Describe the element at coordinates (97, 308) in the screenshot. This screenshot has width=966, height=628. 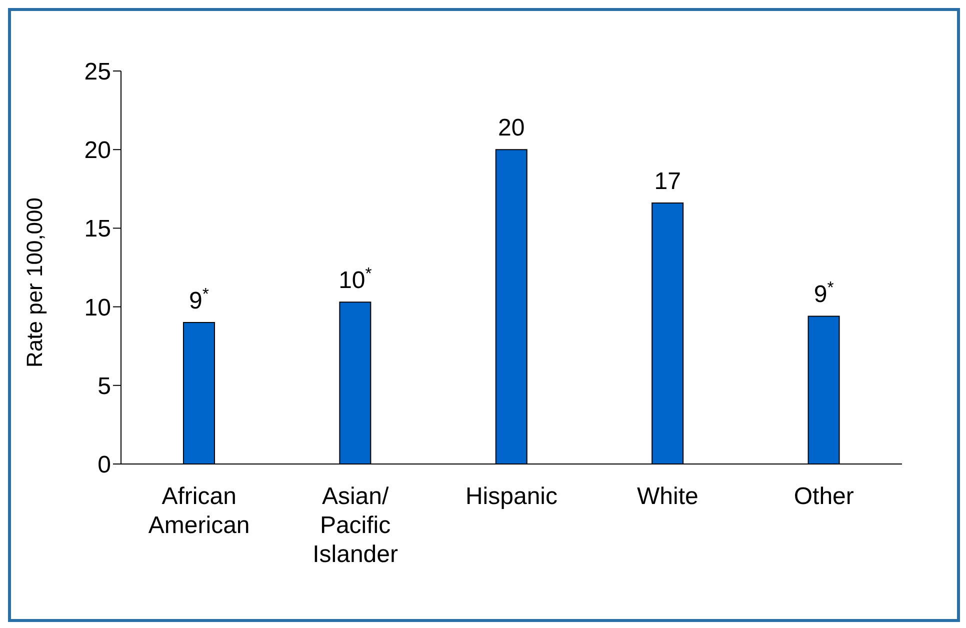
I see `y-tick-label: 10` at that location.